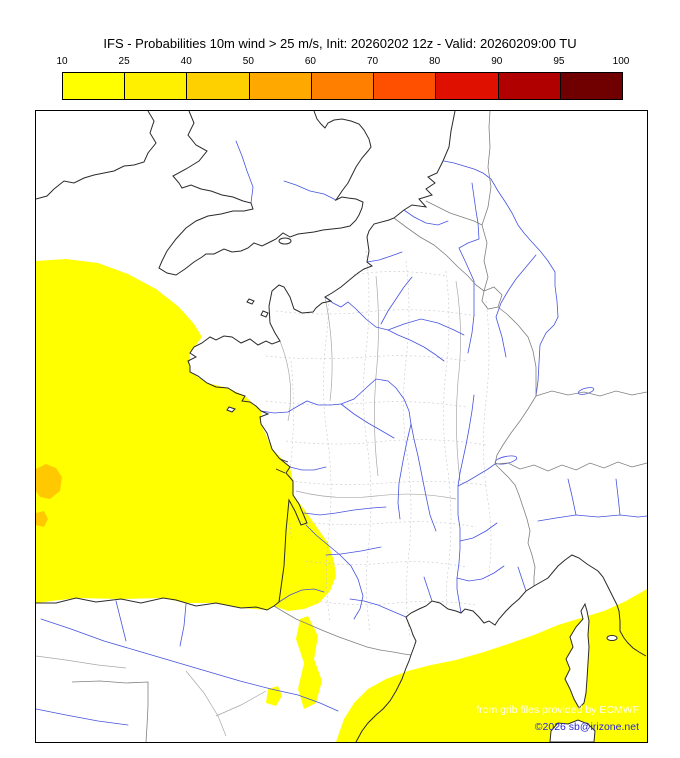  What do you see at coordinates (492, 298) in the screenshot?
I see `border-luxembourg` at bounding box center [492, 298].